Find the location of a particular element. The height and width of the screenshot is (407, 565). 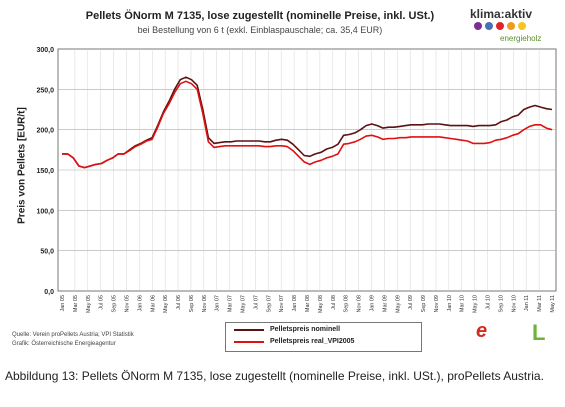

y-tick-label: 50,0 is located at coordinates (47, 252).